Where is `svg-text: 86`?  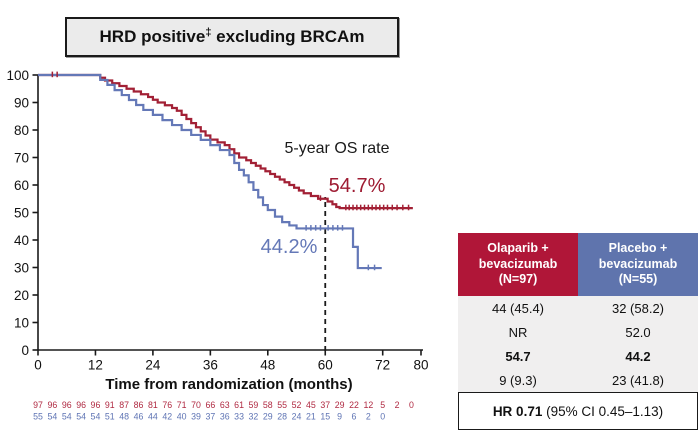 svg-text: 86 is located at coordinates (139, 405).